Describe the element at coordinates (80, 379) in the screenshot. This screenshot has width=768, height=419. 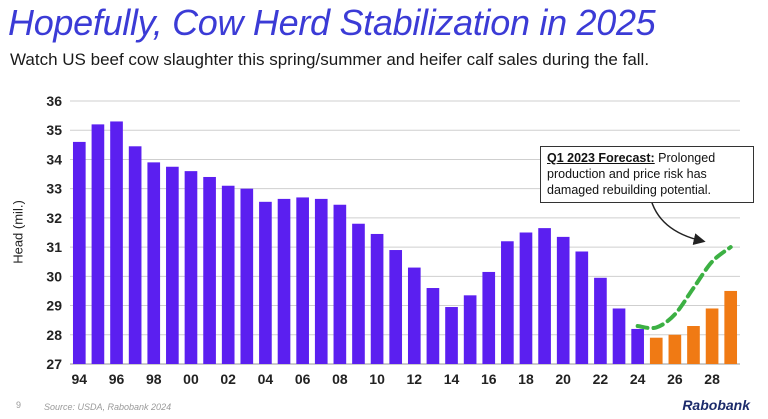
I see `x-tick-label: 94` at that location.